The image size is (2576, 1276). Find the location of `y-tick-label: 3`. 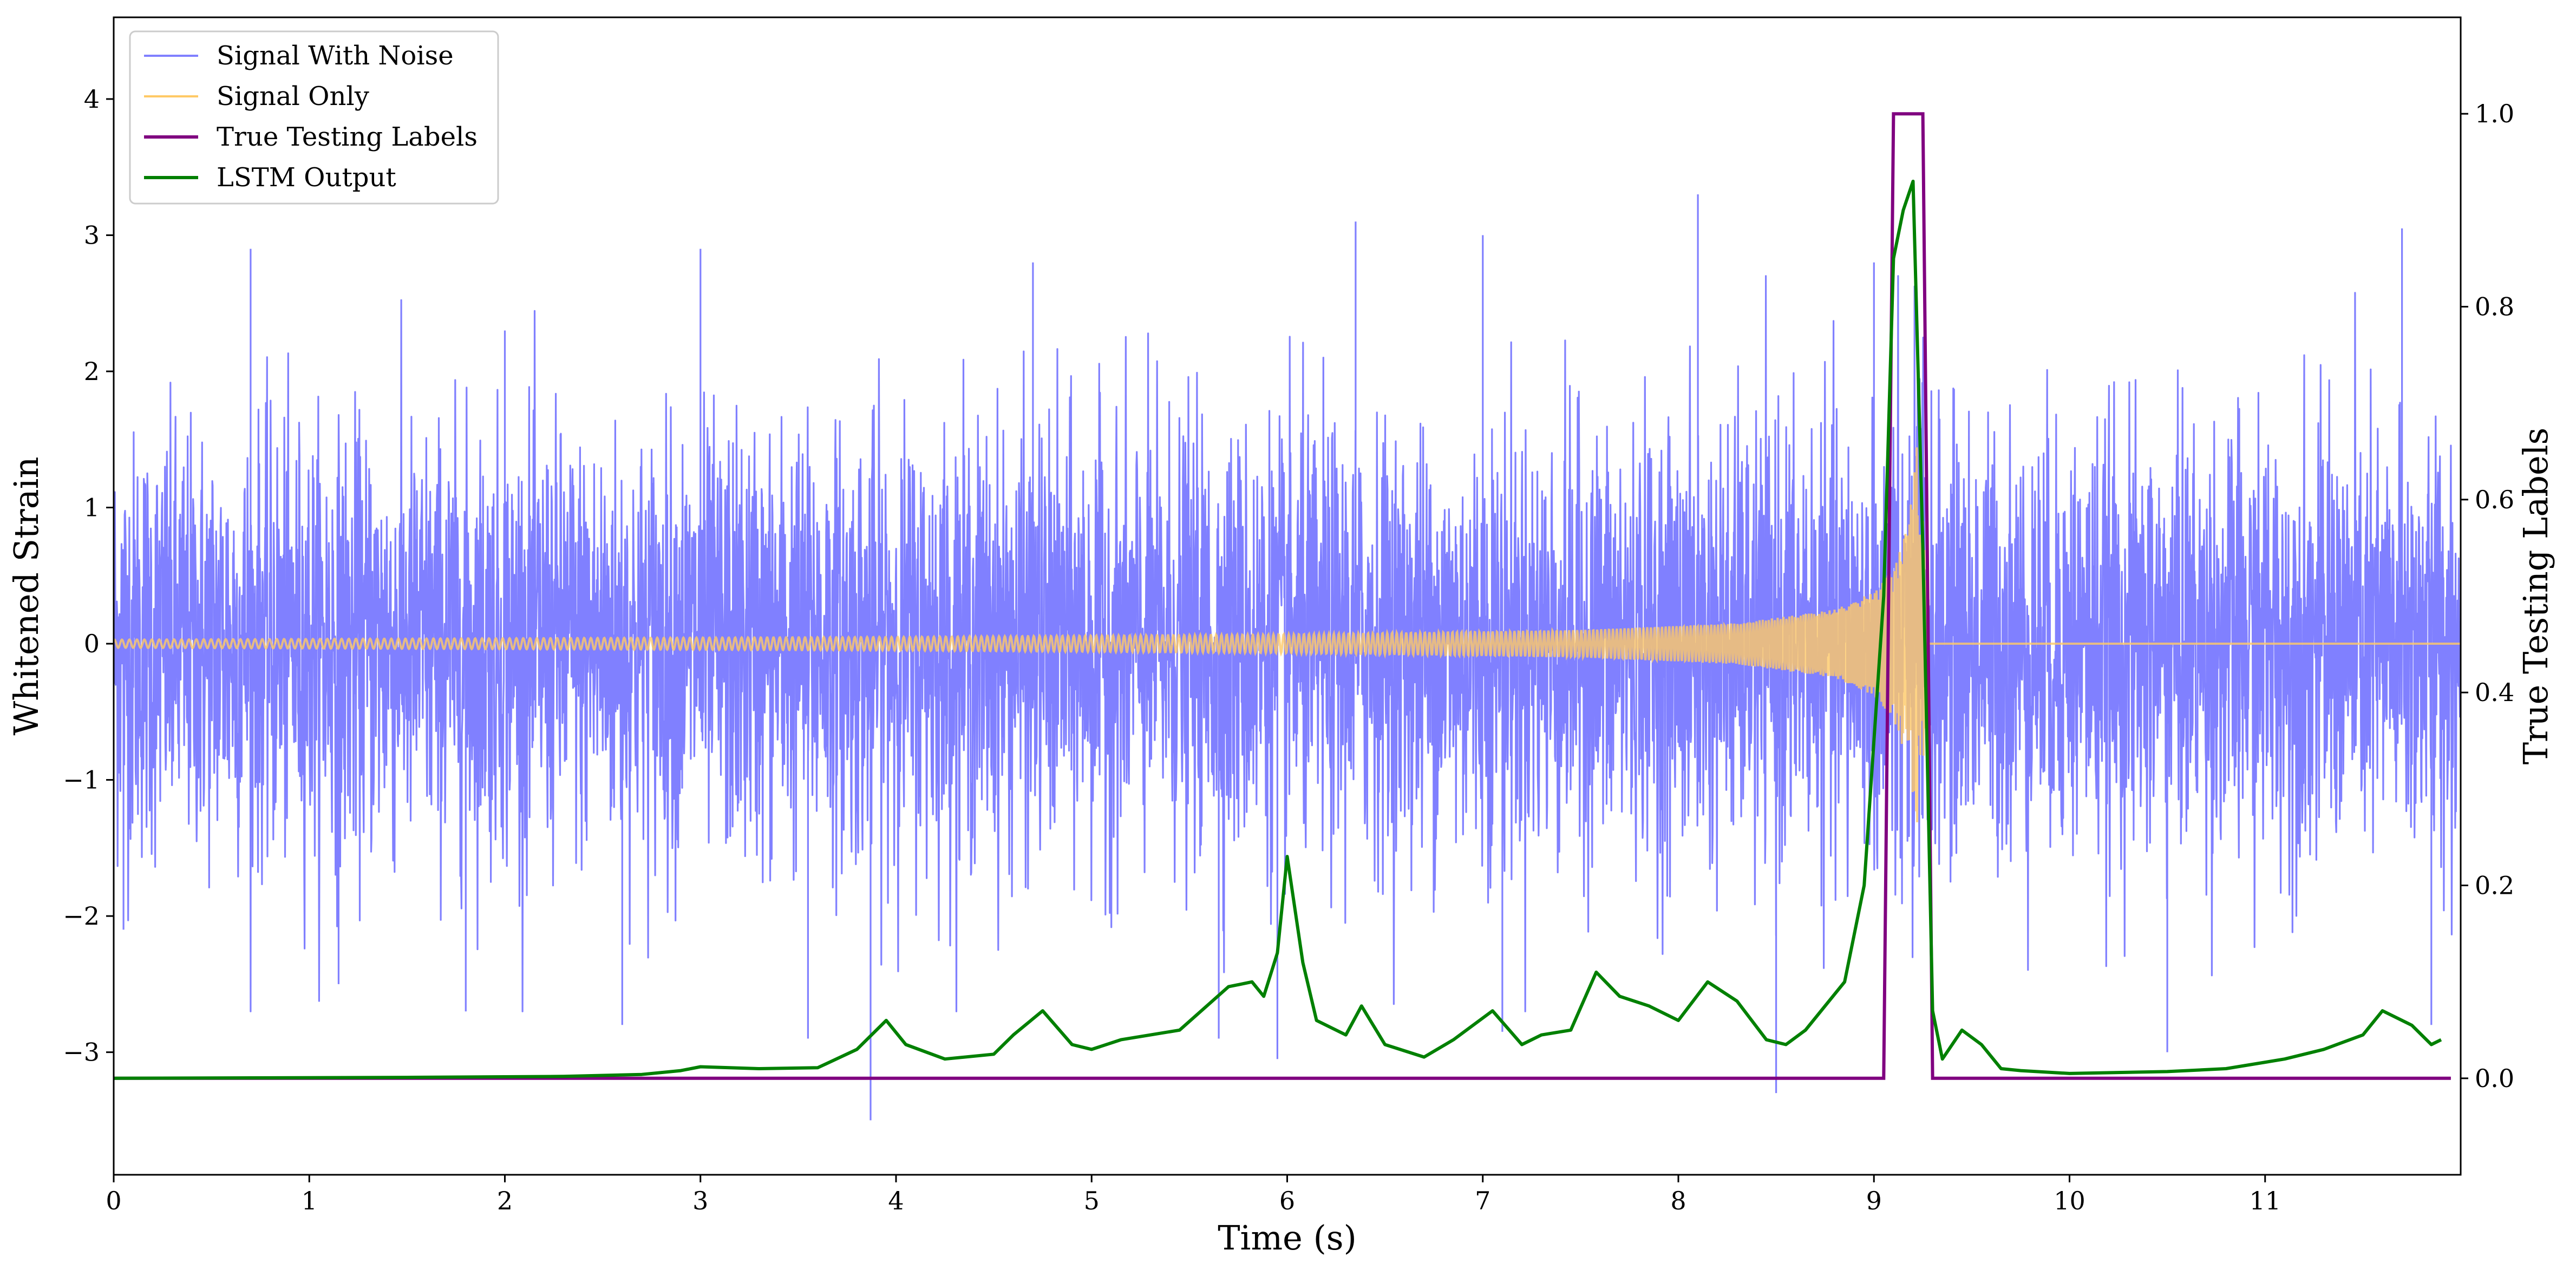

y-tick-label: 3 is located at coordinates (92, 235).